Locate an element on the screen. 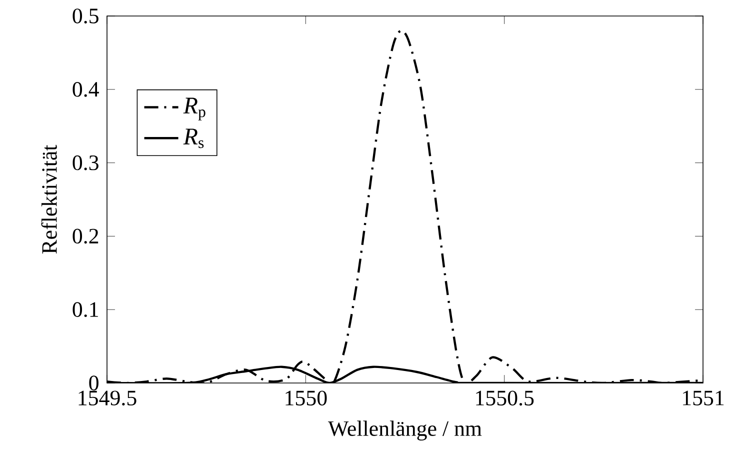  legend-label: R$_{p}$ is located at coordinates (194, 109).